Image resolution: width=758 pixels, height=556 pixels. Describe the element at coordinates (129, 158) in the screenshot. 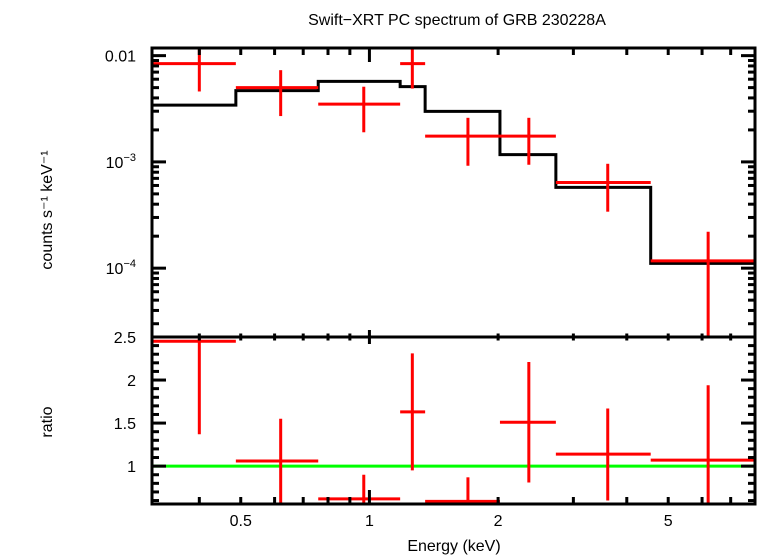

I see `y-tick-exponent: −3` at that location.